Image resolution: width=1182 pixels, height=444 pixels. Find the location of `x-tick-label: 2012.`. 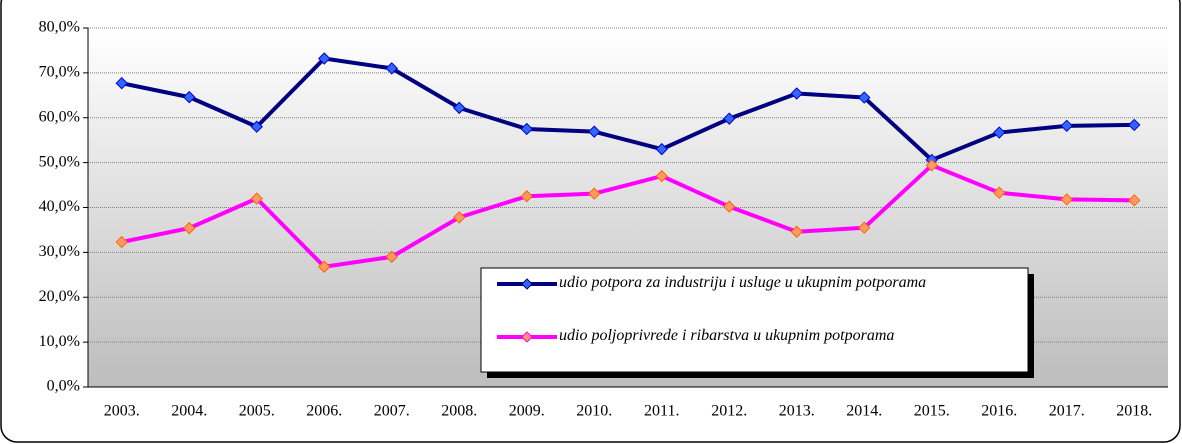

x-tick-label: 2012. is located at coordinates (729, 411).